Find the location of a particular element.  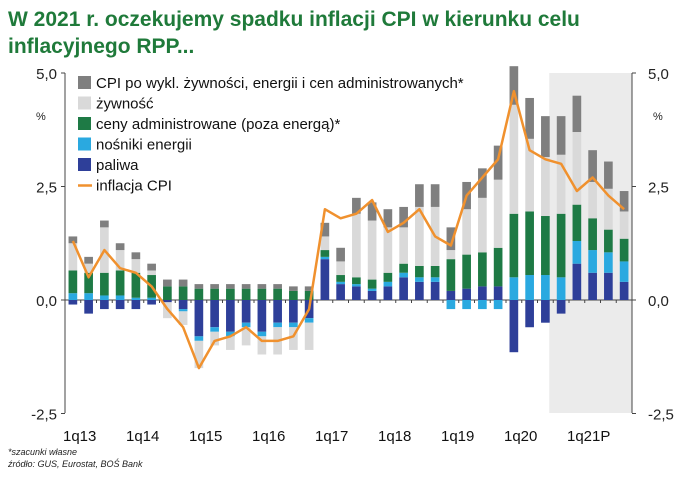

legend-label-cpi: inflacja CPI is located at coordinates (134, 186).